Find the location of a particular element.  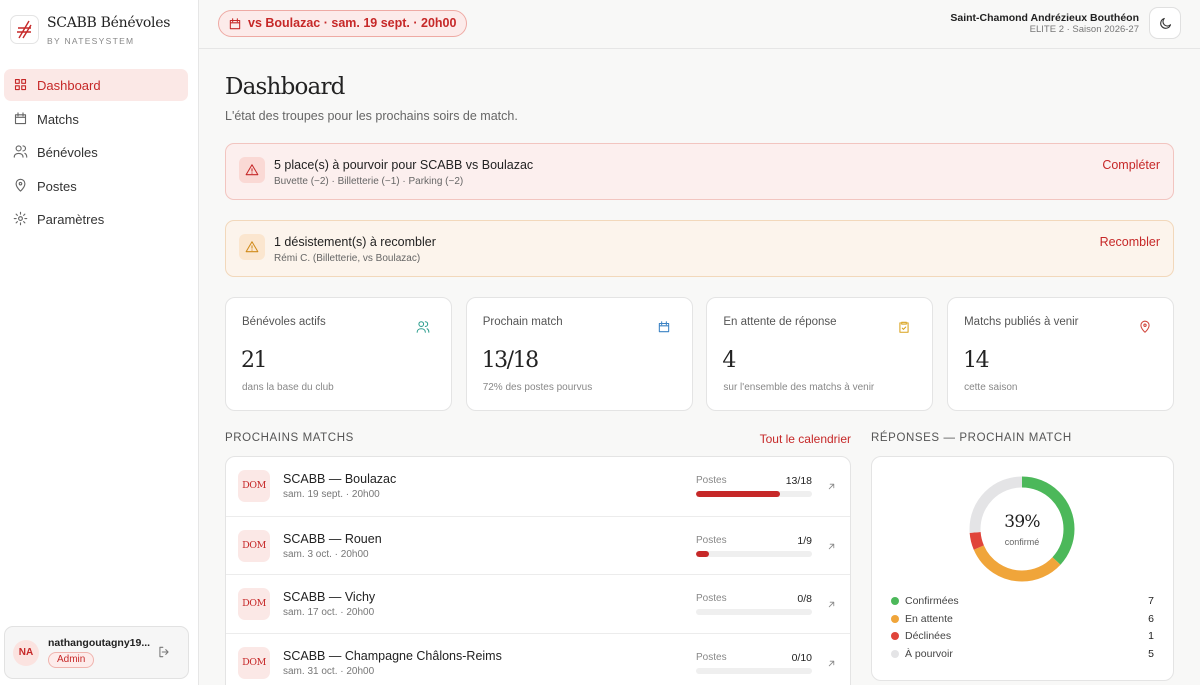

calendar-link: Tout le calendrier is located at coordinates (805, 439).